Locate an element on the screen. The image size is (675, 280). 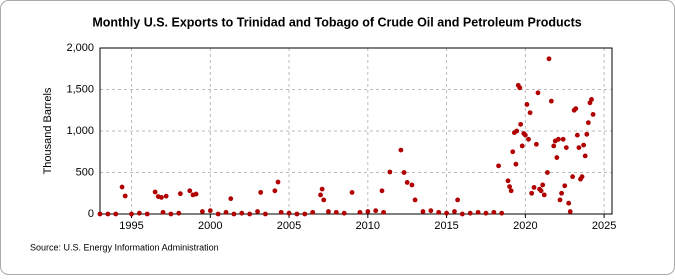
x-tick-label: 2015 is located at coordinates (446, 226).